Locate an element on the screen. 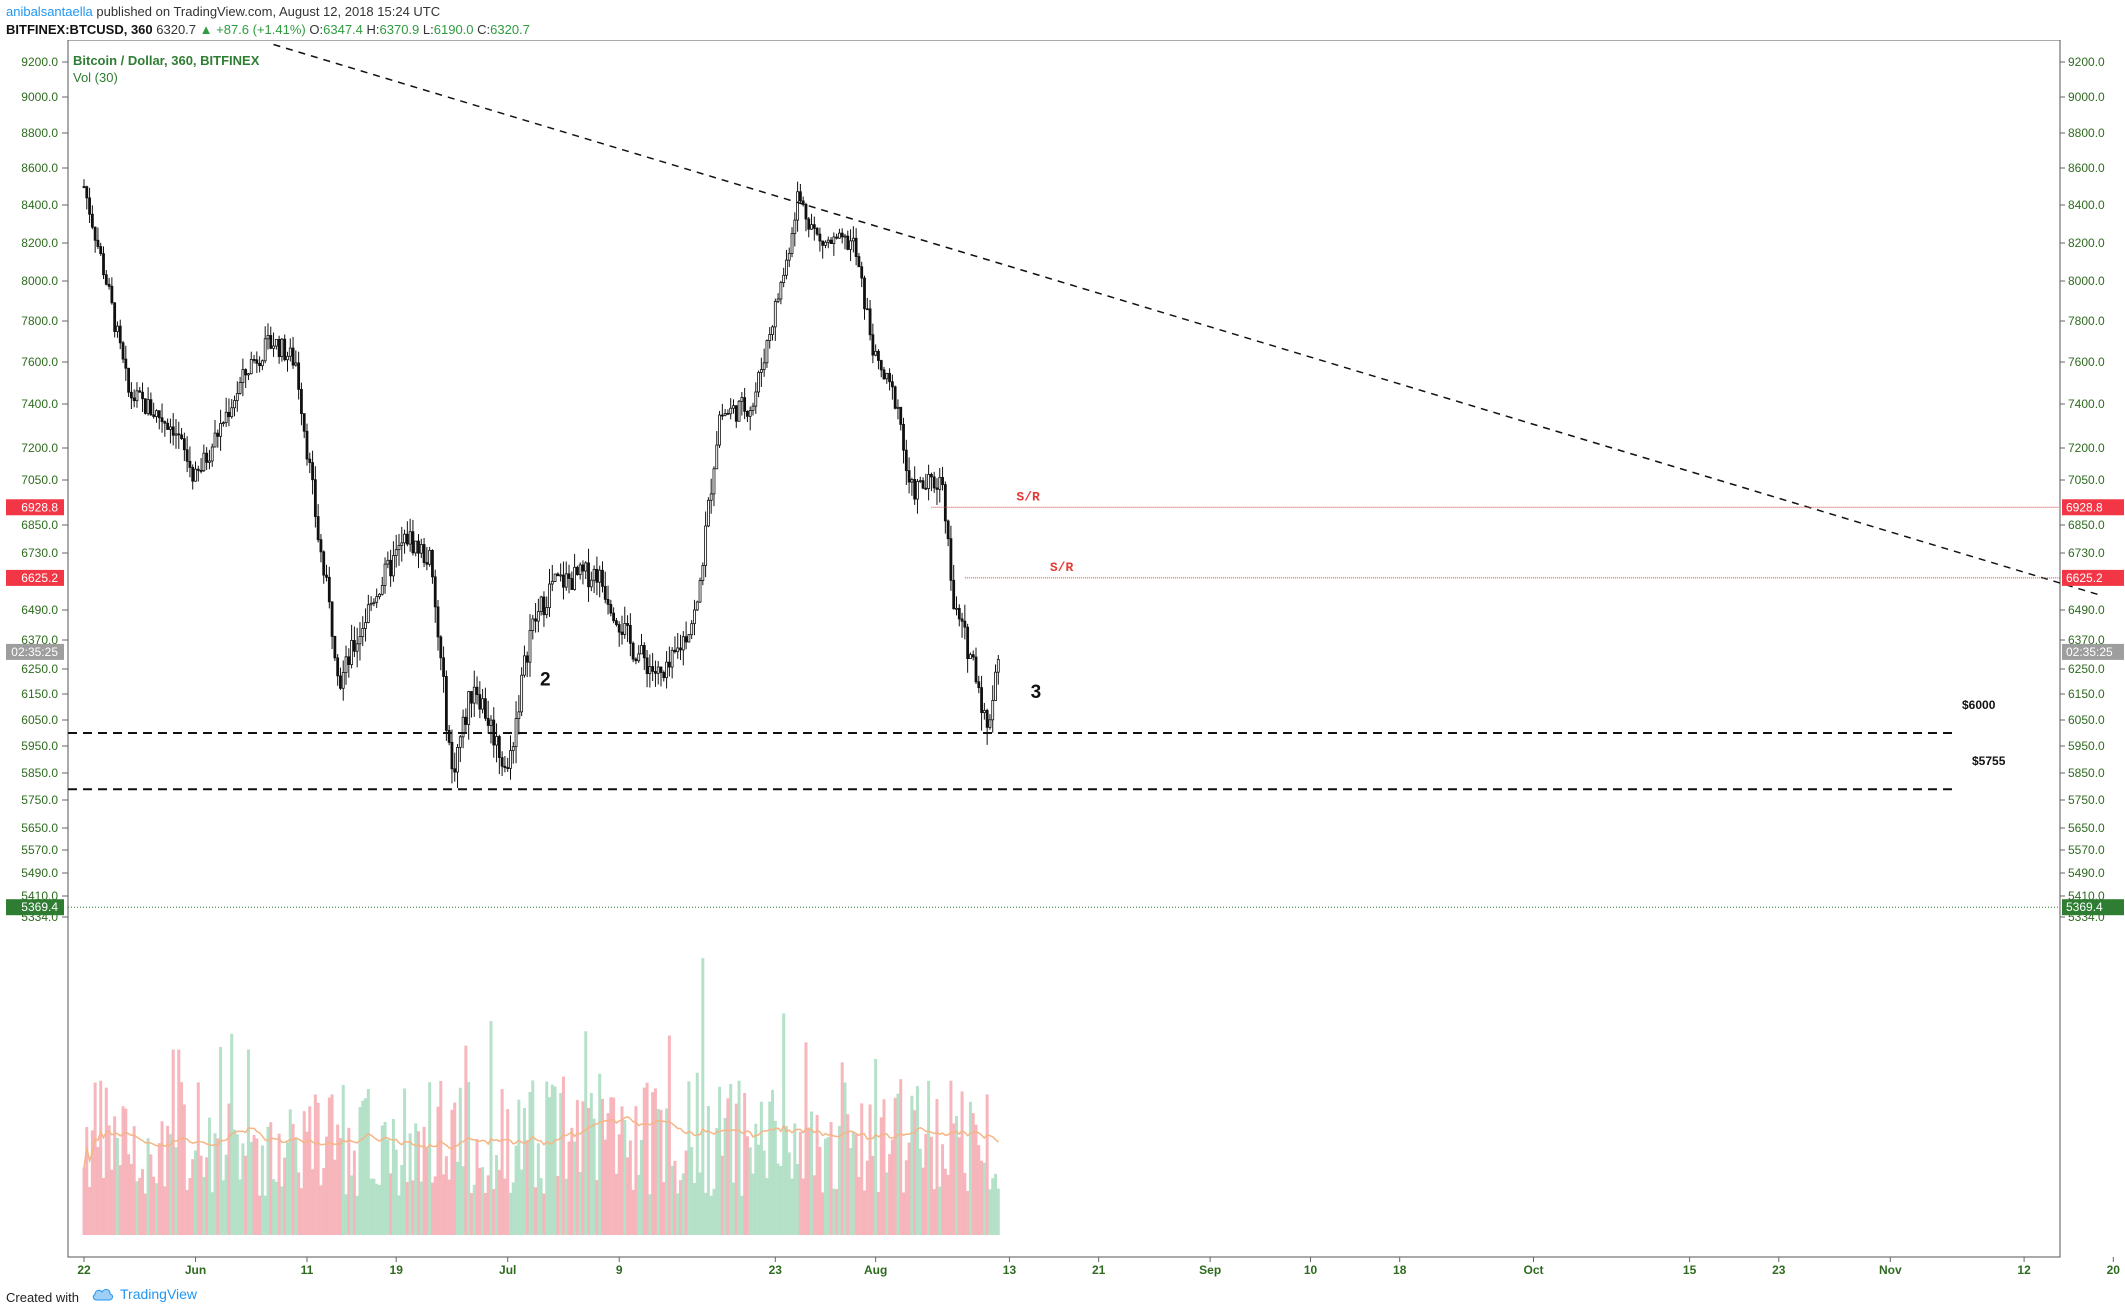  legend-title: Bitcoin / Dollar, 360, BITFINEX is located at coordinates (166, 60).